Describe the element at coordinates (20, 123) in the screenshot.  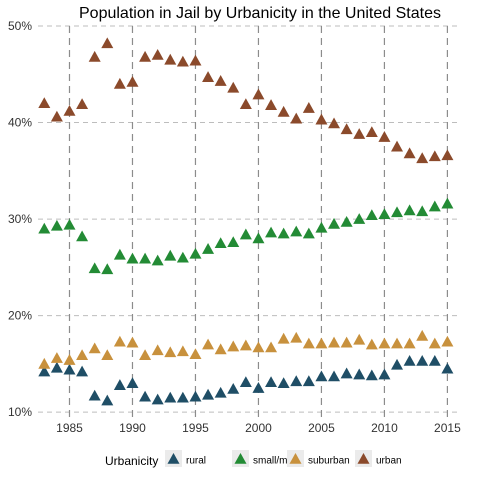
I see `y-tick-label: 40%` at that location.